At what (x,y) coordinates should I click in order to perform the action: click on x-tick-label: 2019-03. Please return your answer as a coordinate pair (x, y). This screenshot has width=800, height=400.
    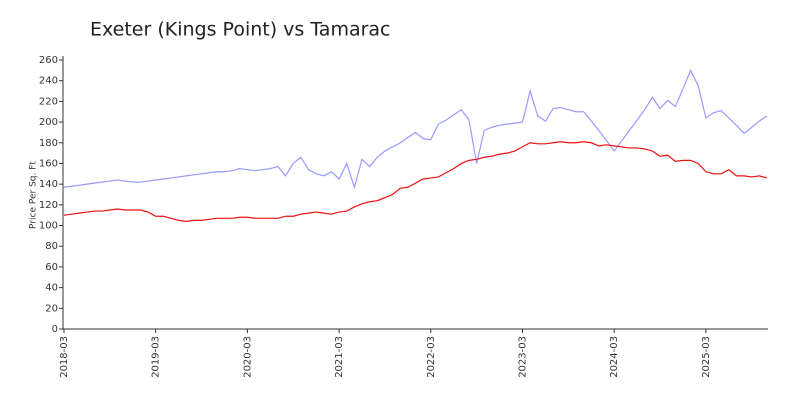
    Looking at the image, I should click on (156, 357).